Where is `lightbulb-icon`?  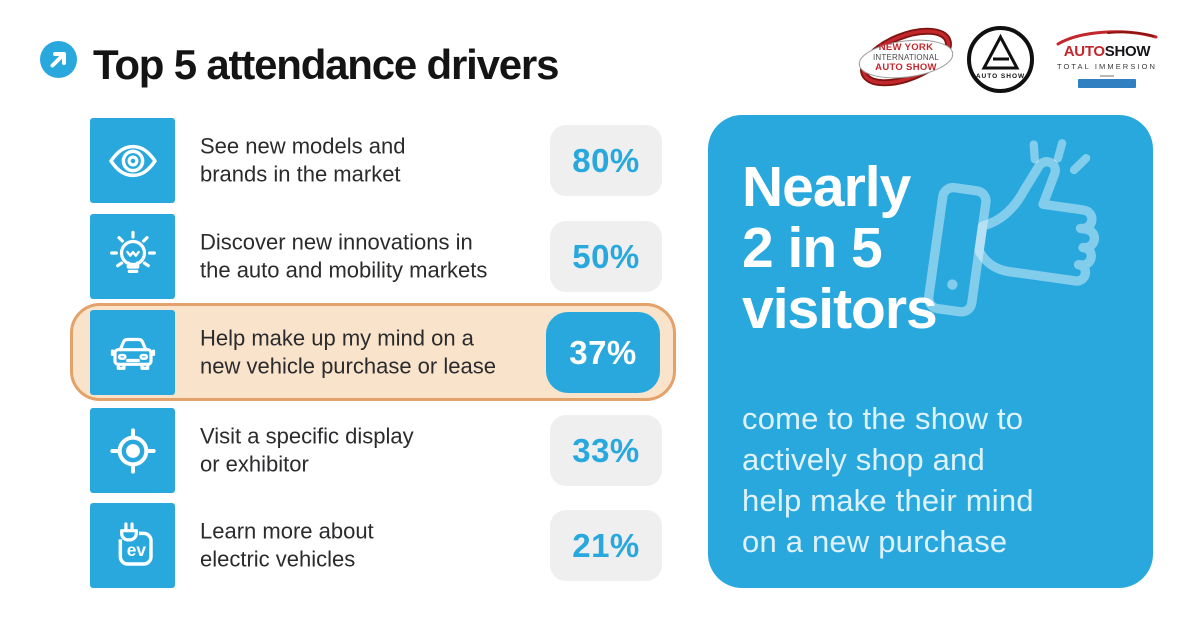
lightbulb-icon is located at coordinates (132, 256).